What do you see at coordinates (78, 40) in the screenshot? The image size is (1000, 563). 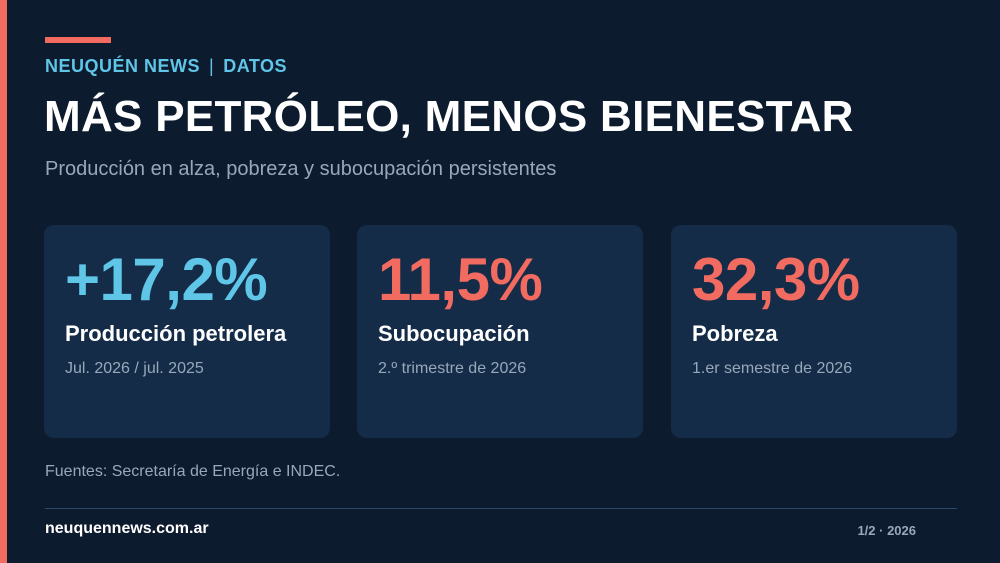 I see `top-accent-line` at bounding box center [78, 40].